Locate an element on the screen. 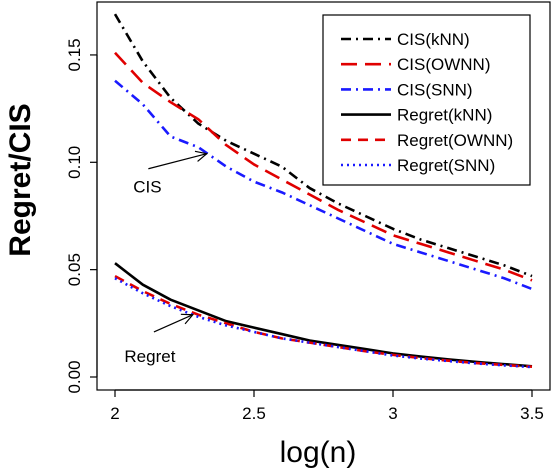 This screenshot has width=552, height=472. x-tick-label: 3.5 is located at coordinates (532, 413).